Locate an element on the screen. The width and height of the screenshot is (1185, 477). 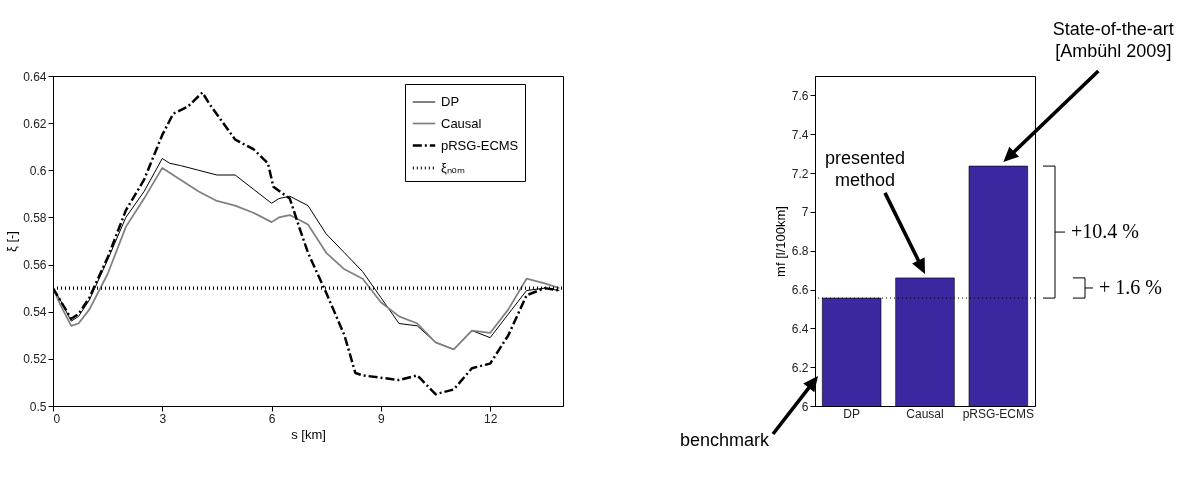
y-tick-label: 0.52 is located at coordinates (35, 359).